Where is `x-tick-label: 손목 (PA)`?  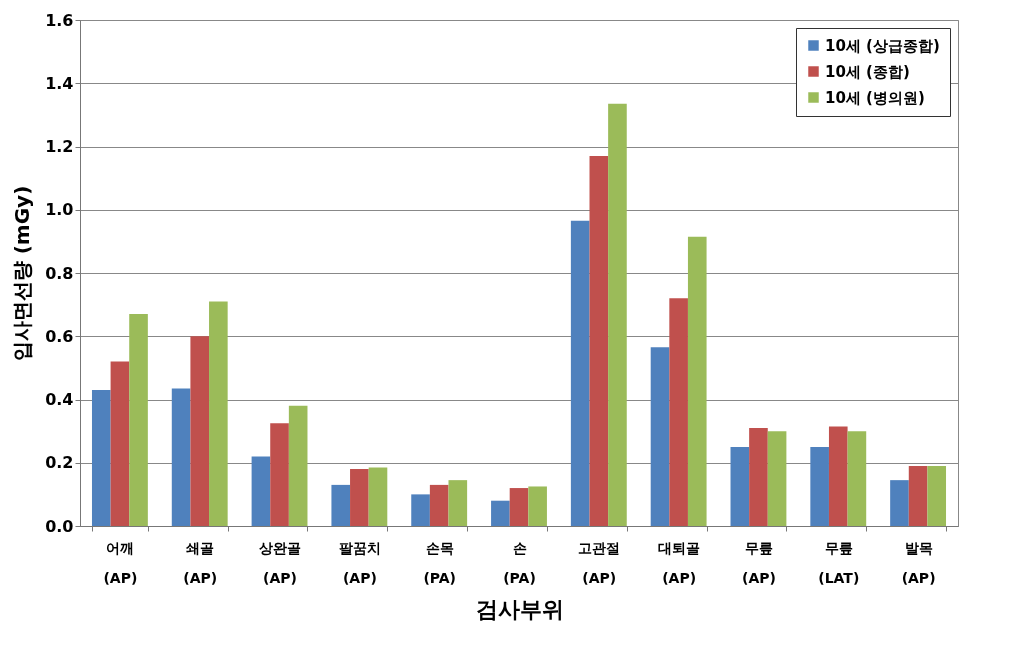
x-tick-label: 손목 (PA) is located at coordinates (439, 562).